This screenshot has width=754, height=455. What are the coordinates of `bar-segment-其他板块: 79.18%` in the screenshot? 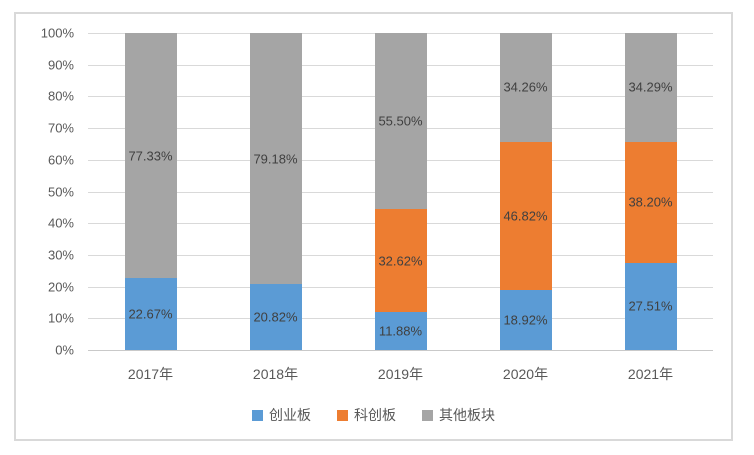 It's located at (275, 159).